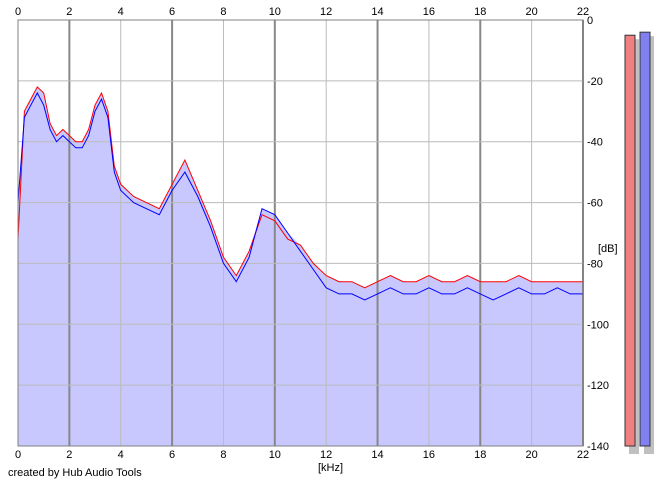 The image size is (665, 486). Describe the element at coordinates (69, 455) in the screenshot. I see `x-tick-label-bottom: 2` at that location.